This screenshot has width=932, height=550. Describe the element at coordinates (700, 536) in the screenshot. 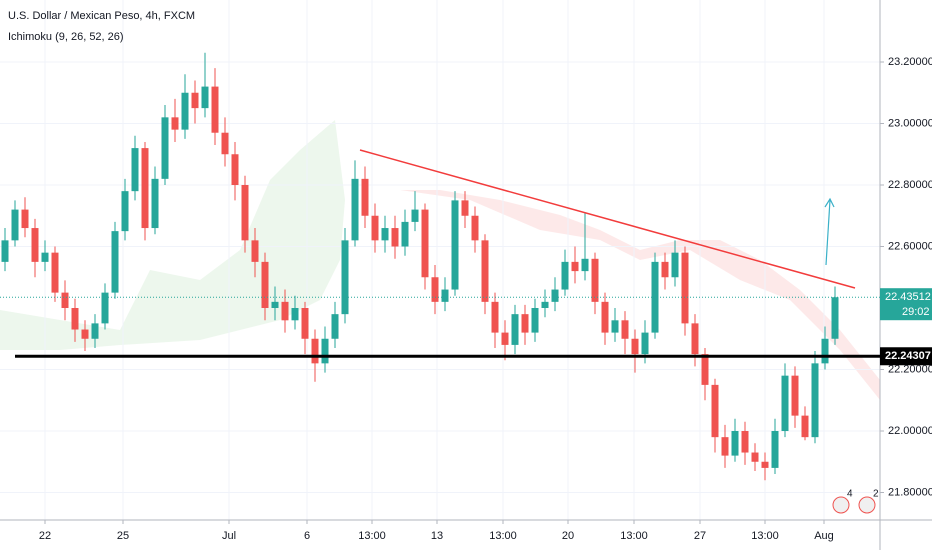

I see `x-tick-label: 27` at that location.